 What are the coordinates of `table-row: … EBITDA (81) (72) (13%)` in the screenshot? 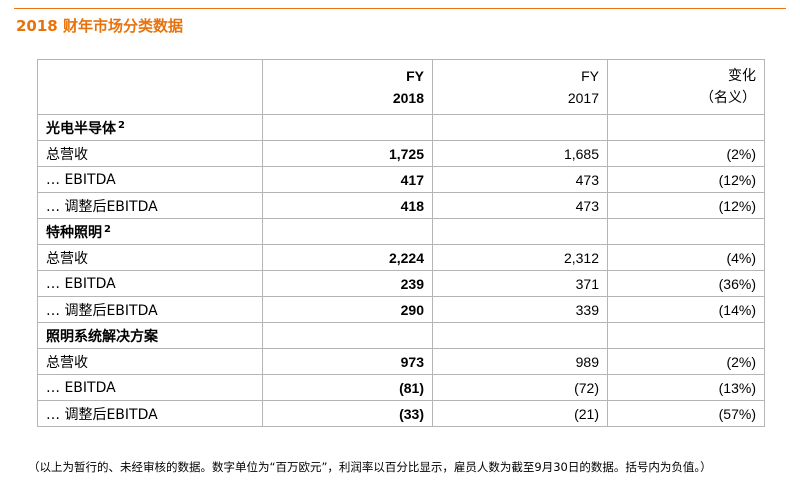 It's located at (401, 387).